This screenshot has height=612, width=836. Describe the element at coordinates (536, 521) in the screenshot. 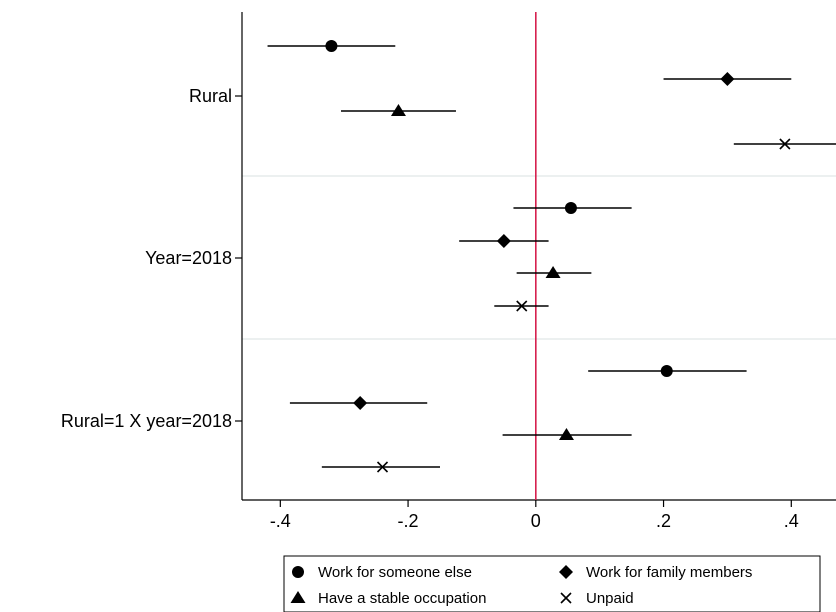

I see `x-tick-label: 0` at that location.